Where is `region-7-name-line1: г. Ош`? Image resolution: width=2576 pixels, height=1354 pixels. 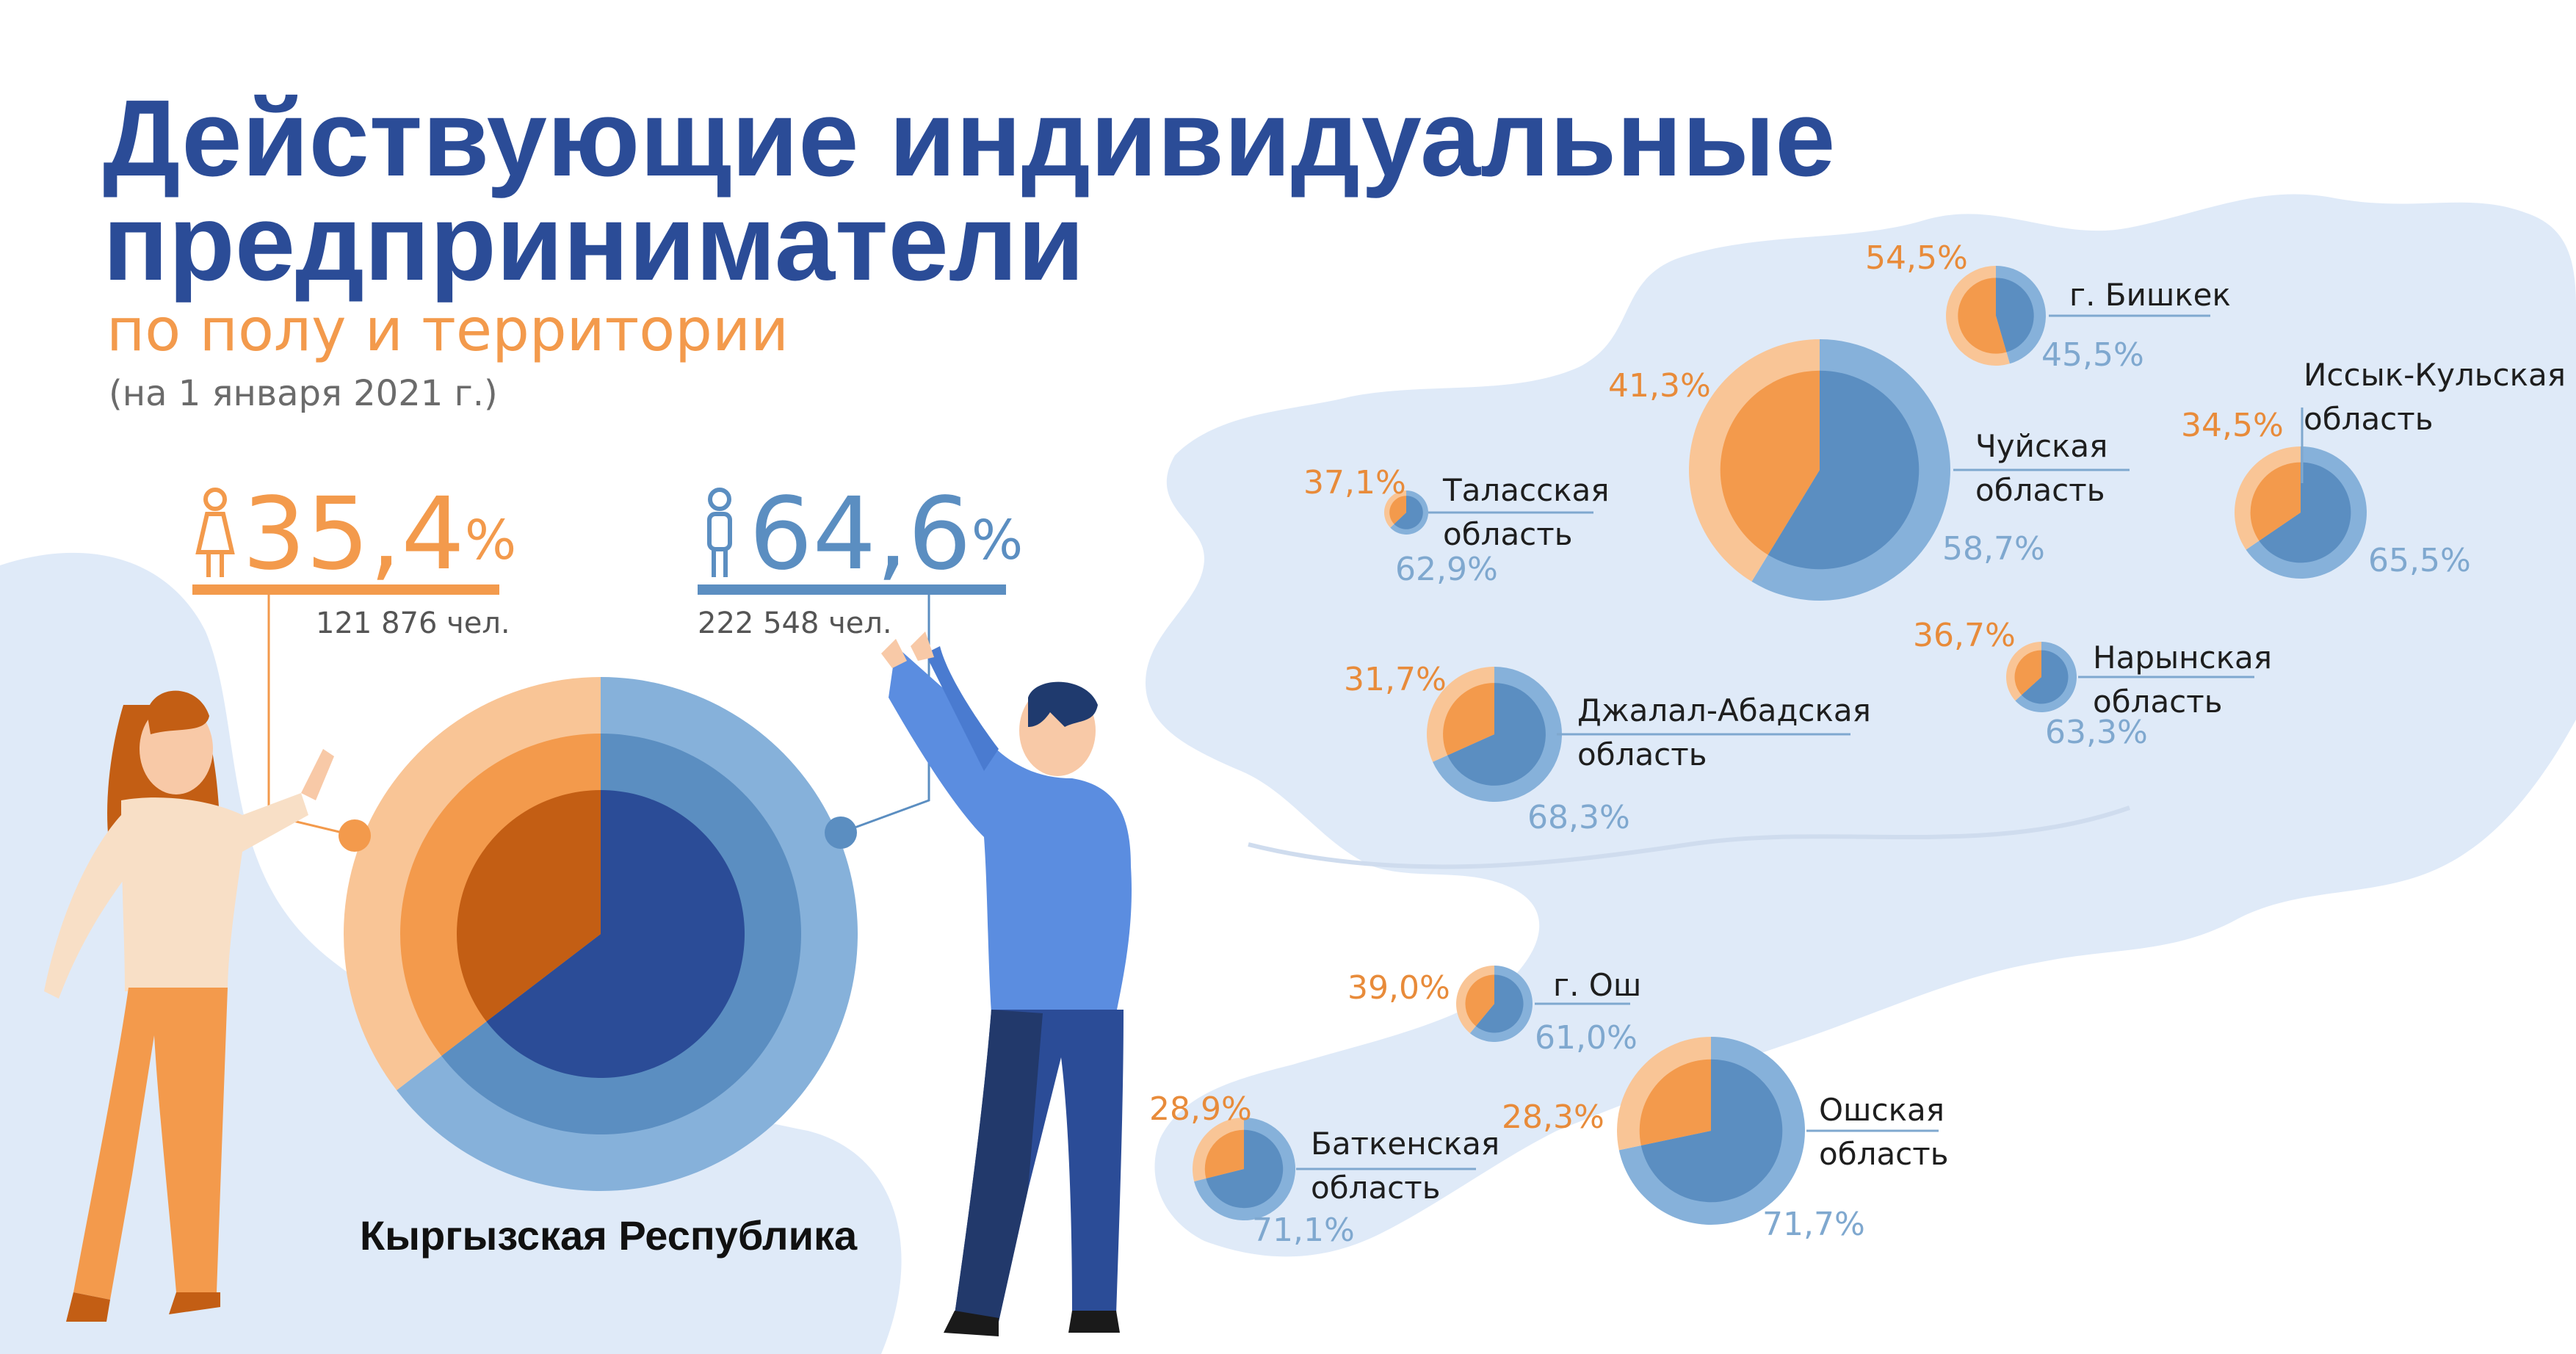
region-7-name-line1: г. Ош is located at coordinates (1597, 985).